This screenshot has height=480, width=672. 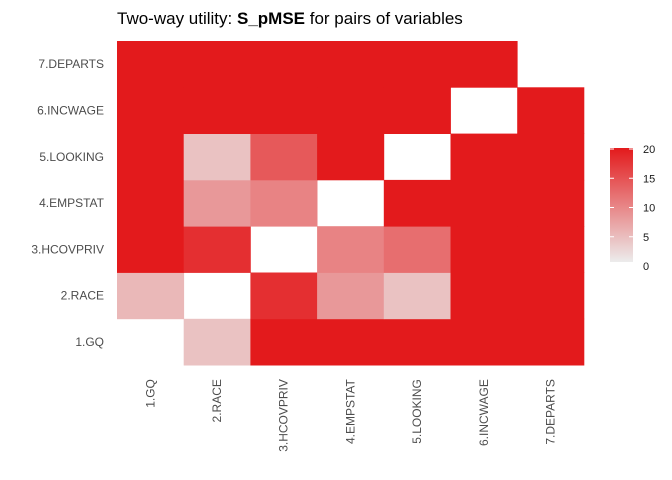 I want to click on heatmap-cell-2.RACE-5.LOOKING, so click(x=417, y=296).